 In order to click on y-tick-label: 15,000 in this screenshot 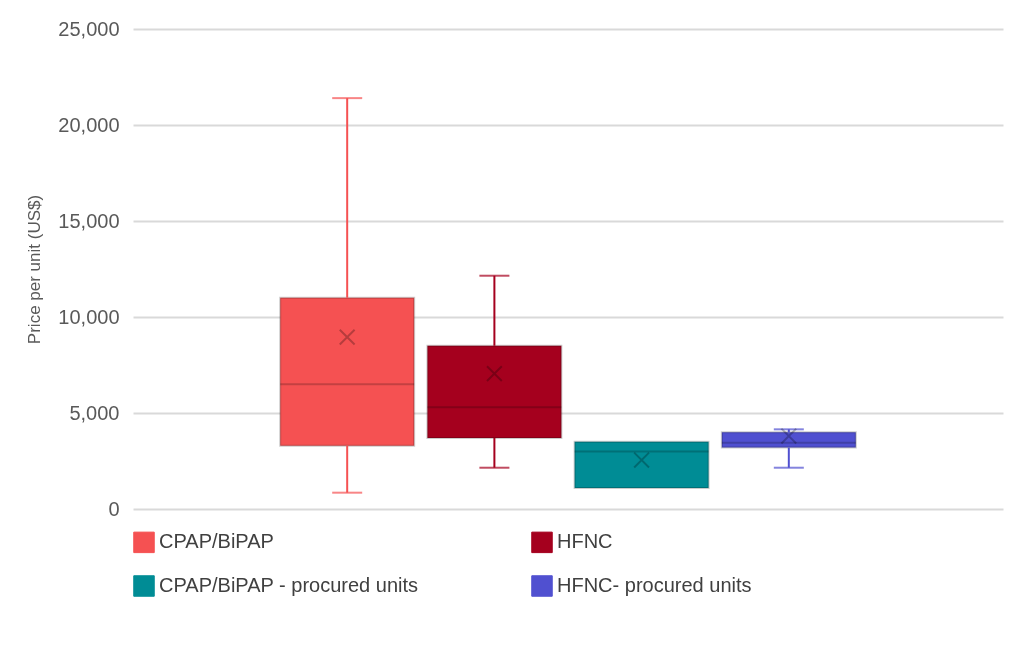, I will do `click(89, 220)`.